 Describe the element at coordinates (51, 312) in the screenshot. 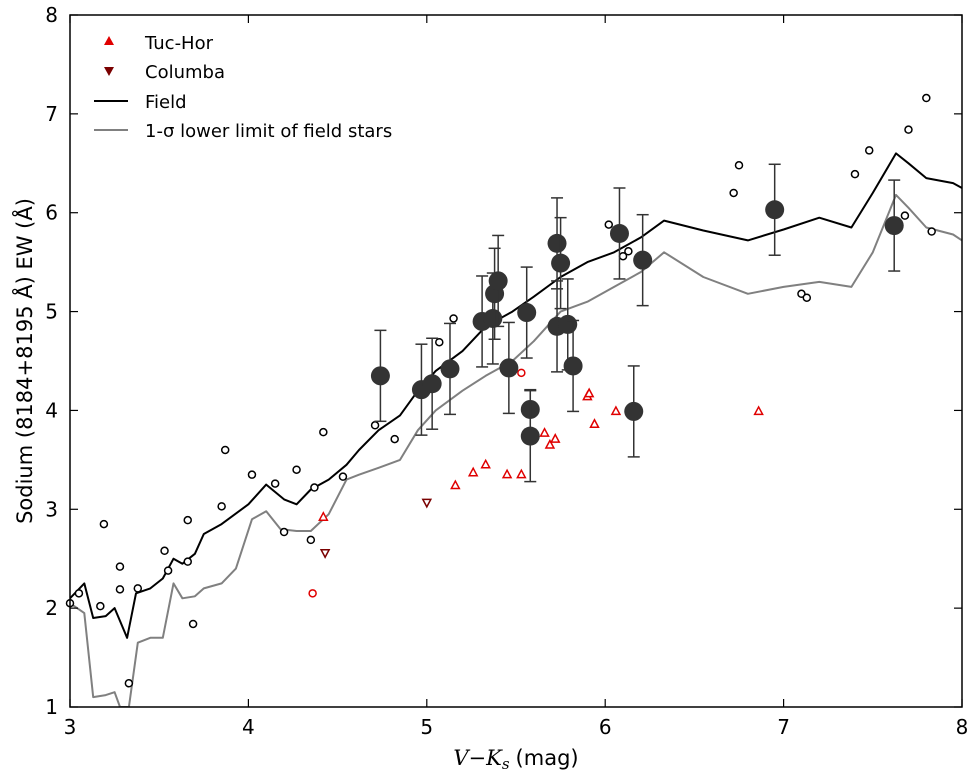

I see `y-tick-label: 5` at that location.